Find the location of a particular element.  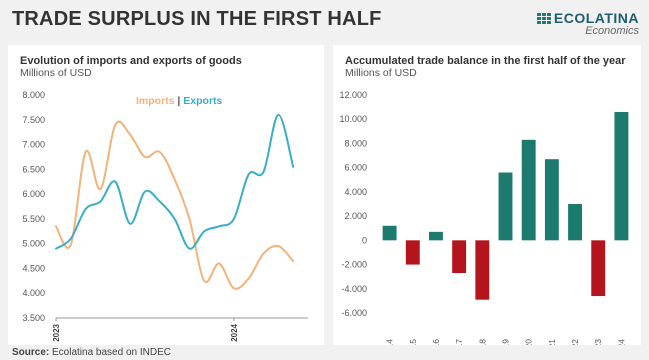

y-tick-label: 7.000 is located at coordinates (33, 145).